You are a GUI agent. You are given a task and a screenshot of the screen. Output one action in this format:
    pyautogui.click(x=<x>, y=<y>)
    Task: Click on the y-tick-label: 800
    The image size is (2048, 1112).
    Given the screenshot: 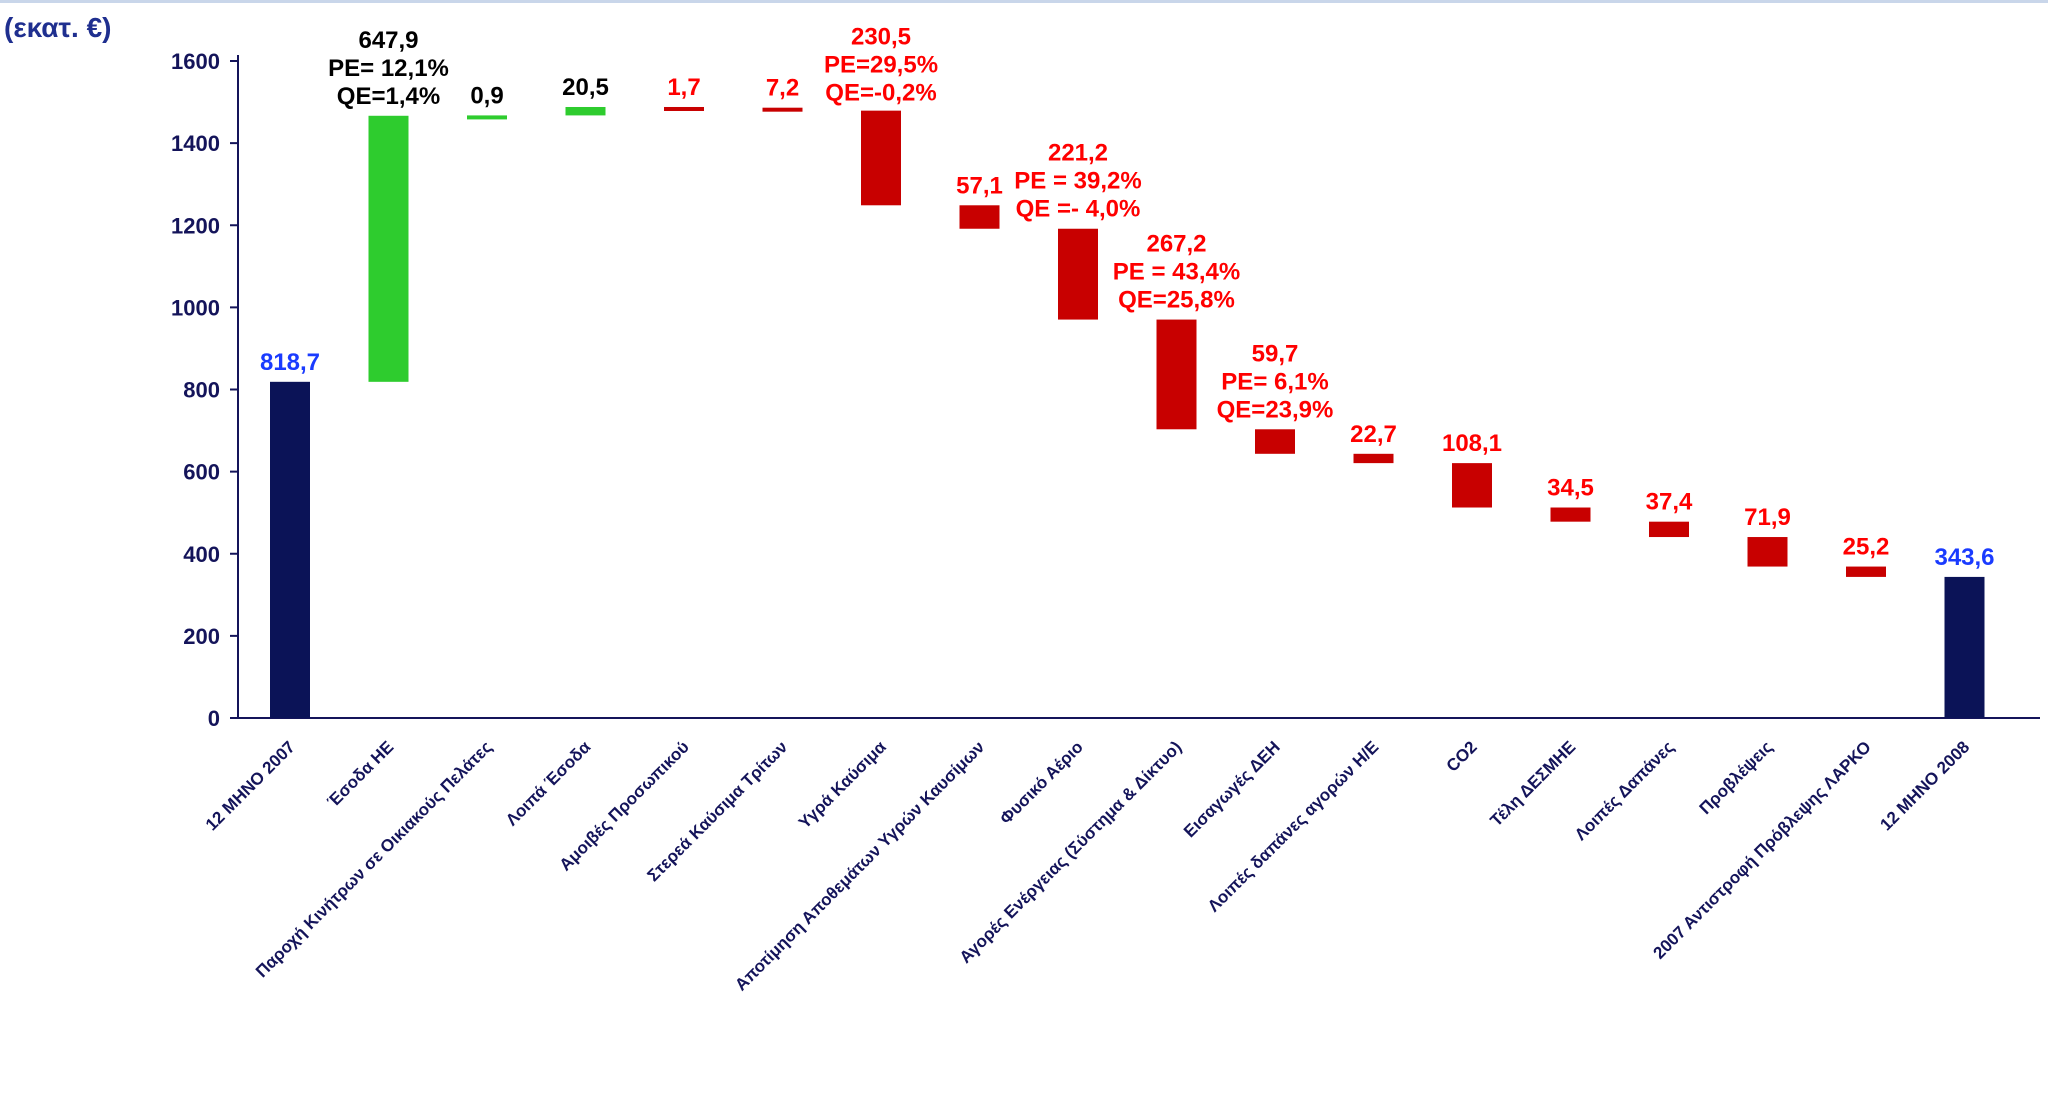 What is the action you would take?
    pyautogui.click(x=201, y=390)
    